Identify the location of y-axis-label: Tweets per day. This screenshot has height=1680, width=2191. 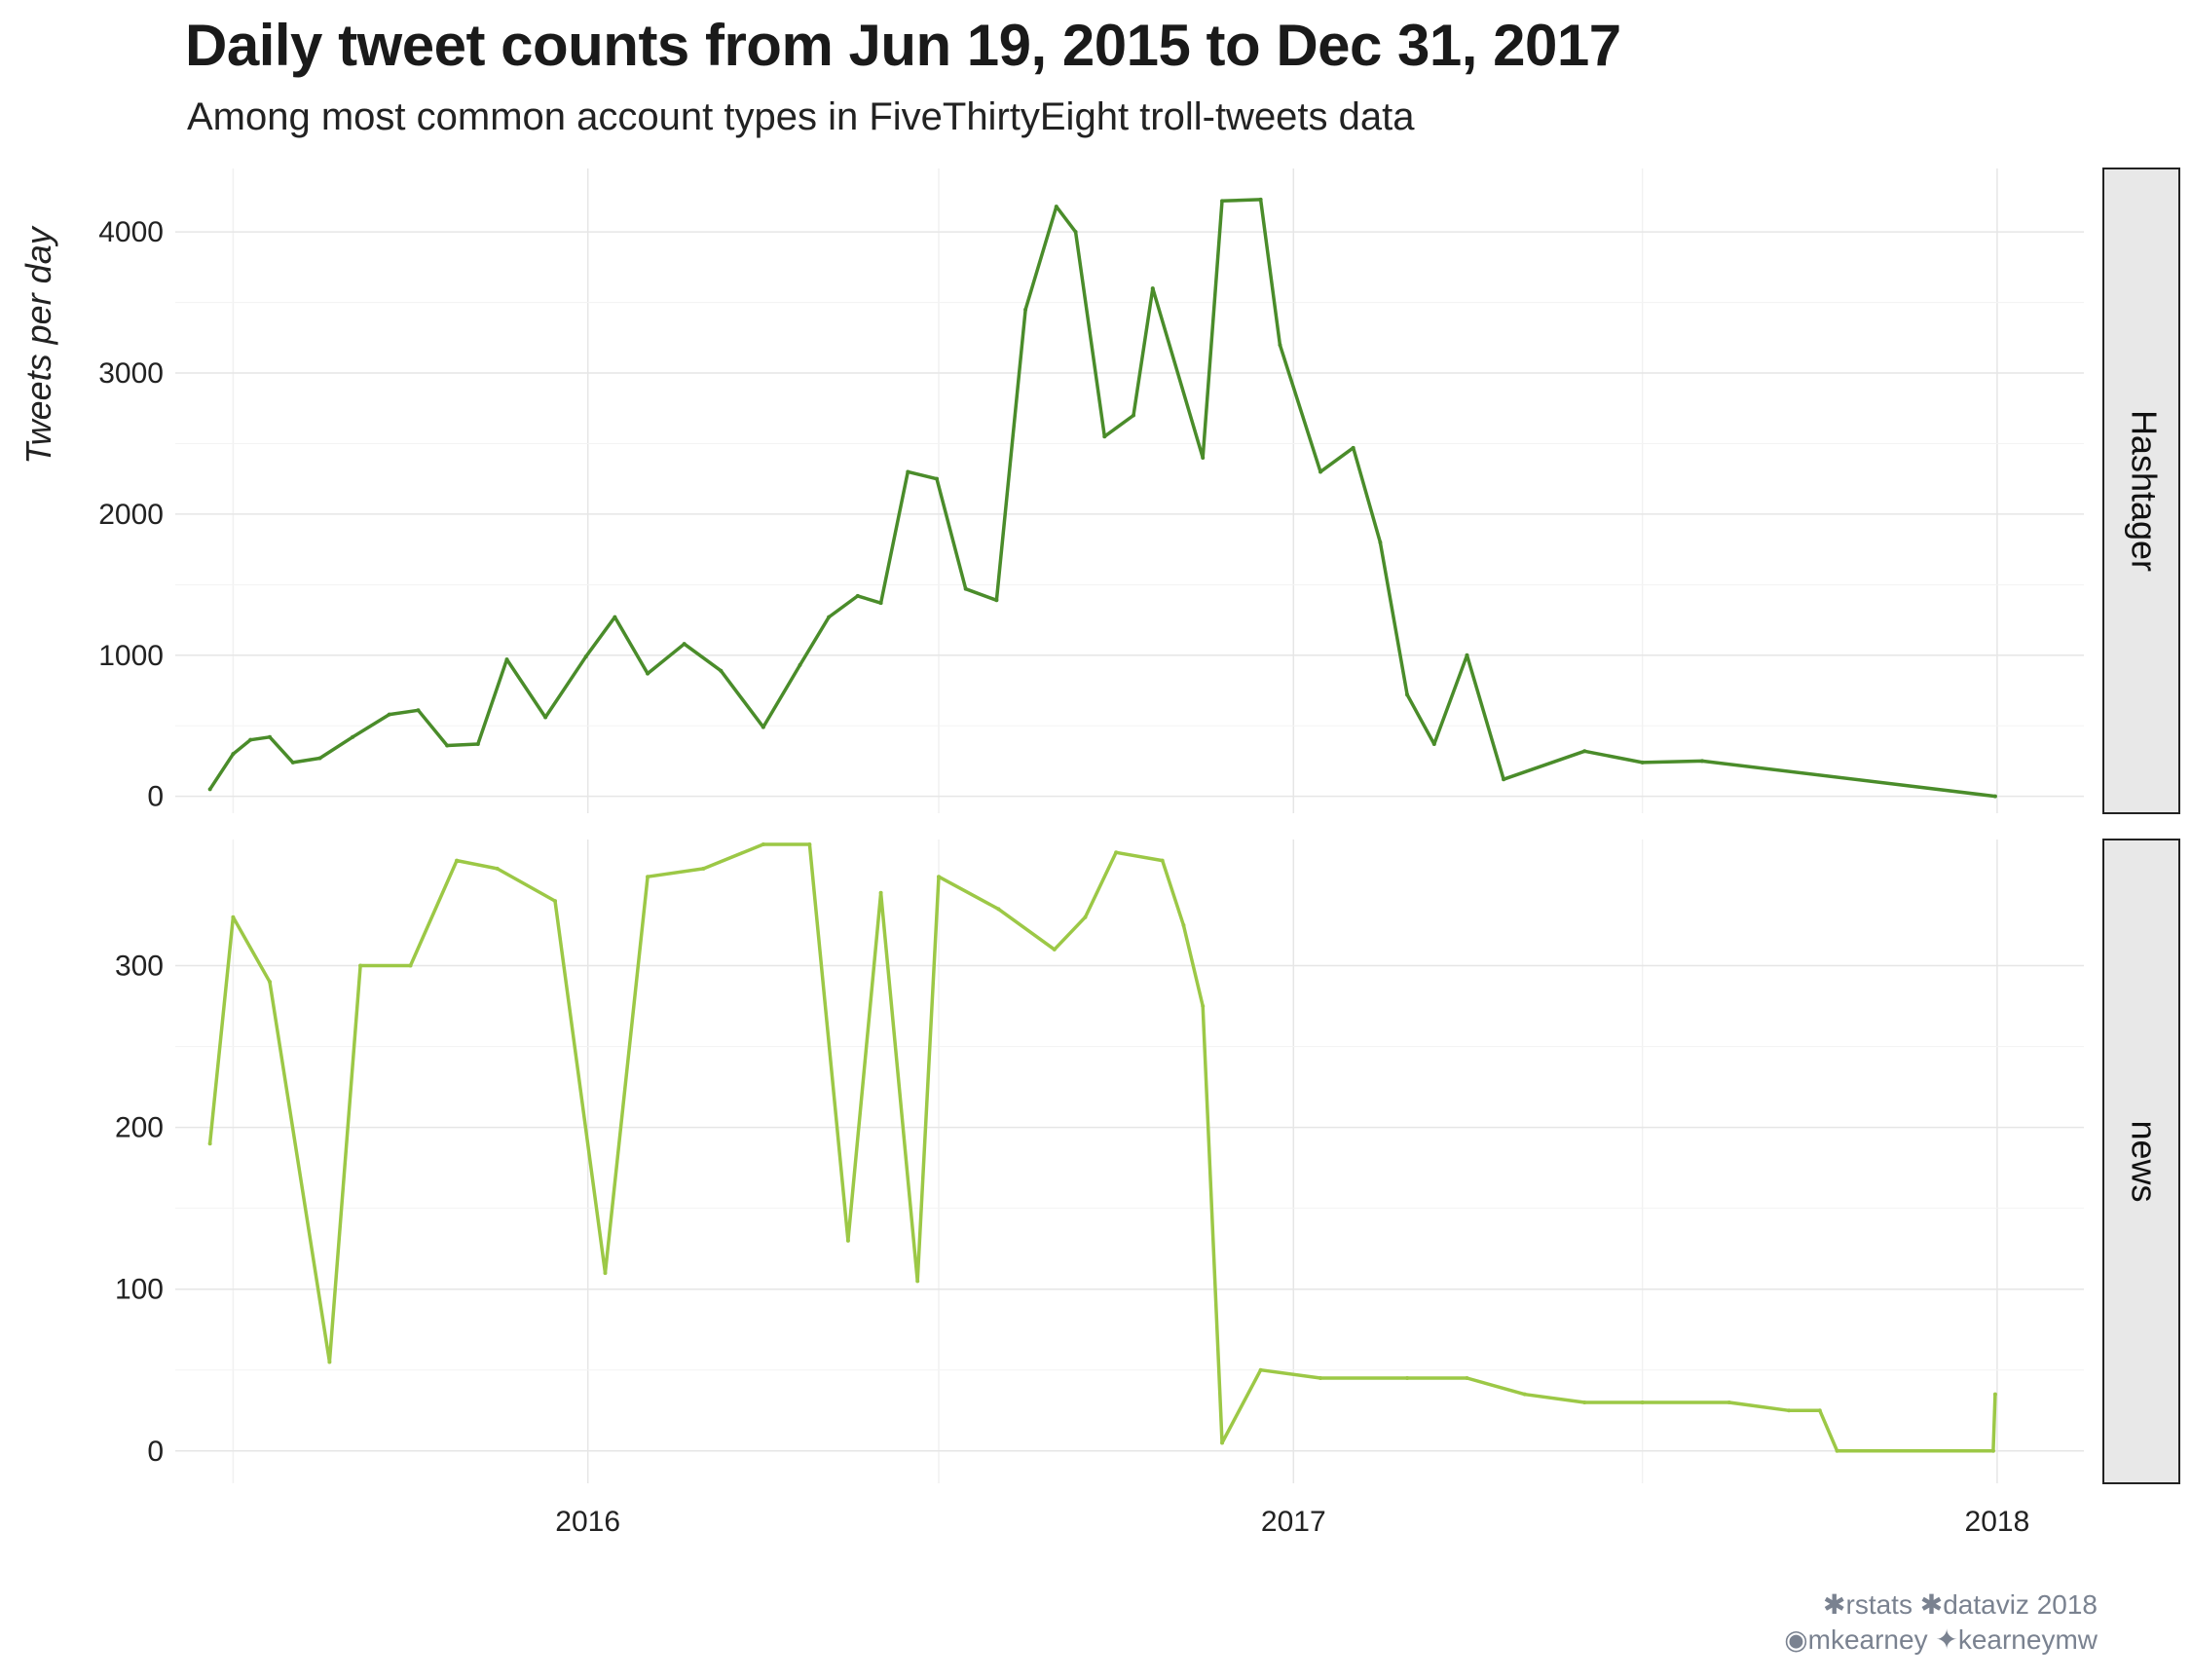
(38, 344).